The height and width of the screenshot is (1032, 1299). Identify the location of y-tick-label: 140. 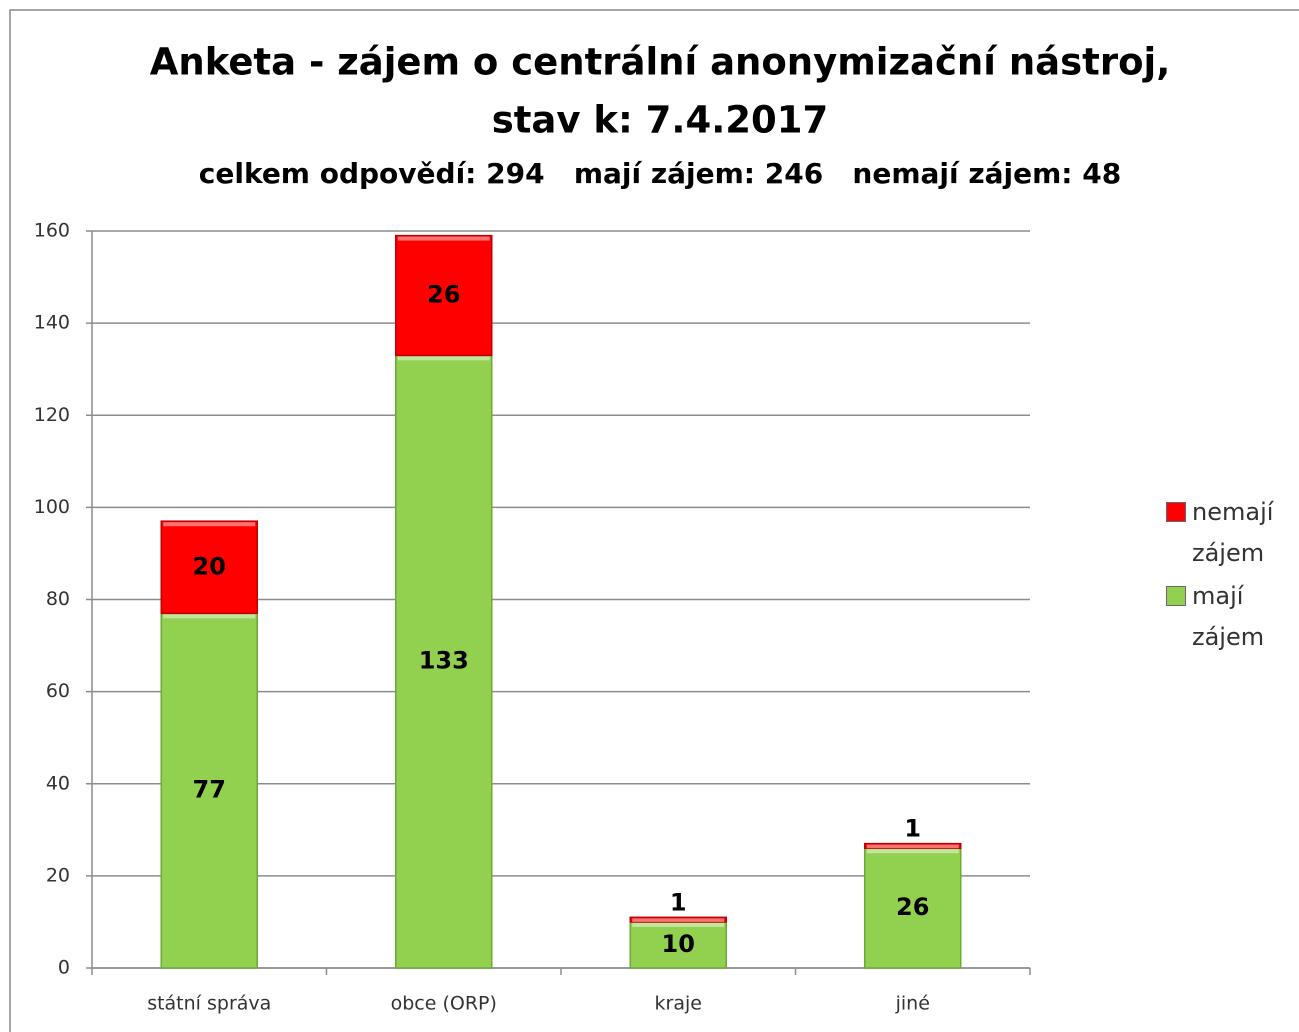
(52, 323).